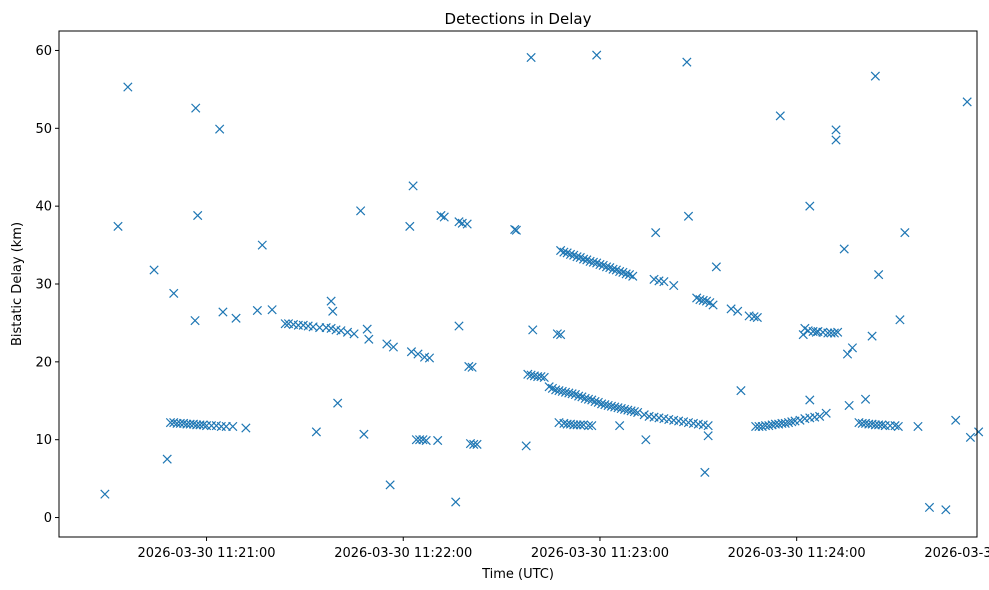 The image size is (989, 590). I want to click on chart-title: Detections in Delay, so click(518, 19).